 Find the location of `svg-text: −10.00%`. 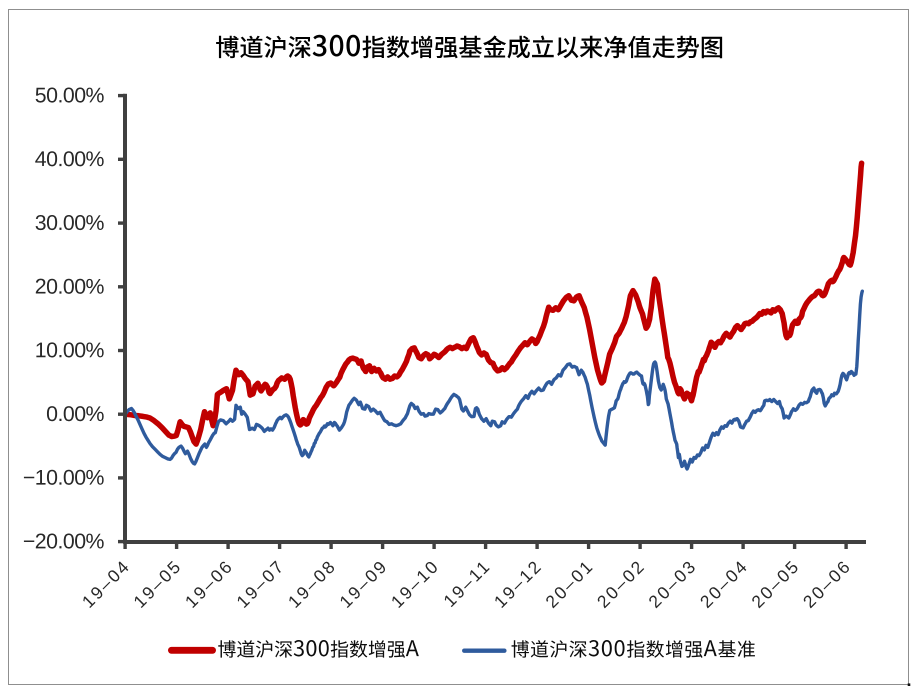

svg-text: −10.00% is located at coordinates (64, 478).